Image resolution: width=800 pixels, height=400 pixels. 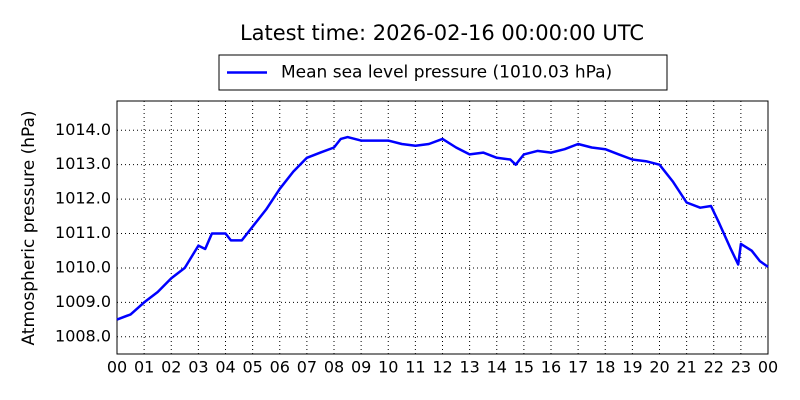 I want to click on x-tick-label: 23, so click(x=741, y=367).